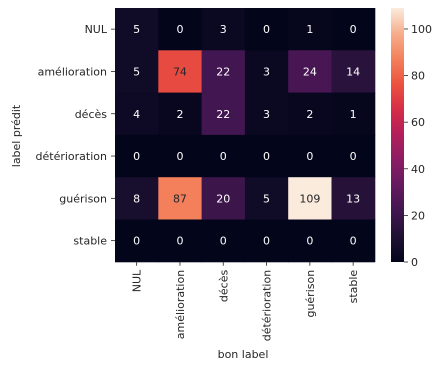 The image size is (441, 366). What do you see at coordinates (418, 122) in the screenshot?
I see `colorbar-tick-label: 60` at bounding box center [418, 122].